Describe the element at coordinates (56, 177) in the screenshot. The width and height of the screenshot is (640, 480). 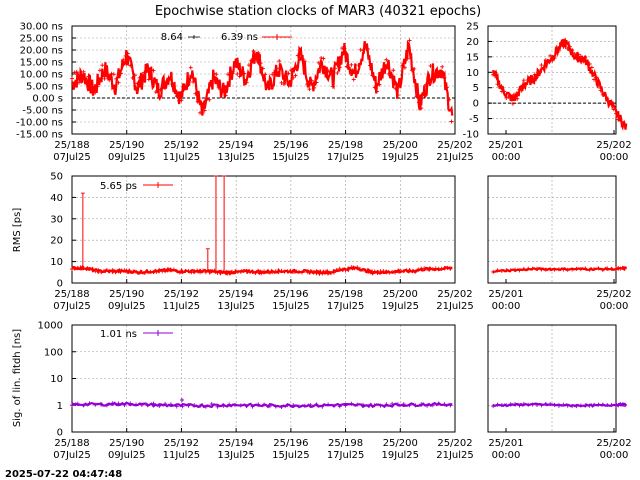
I see `rms-ytick-label: 50` at that location.